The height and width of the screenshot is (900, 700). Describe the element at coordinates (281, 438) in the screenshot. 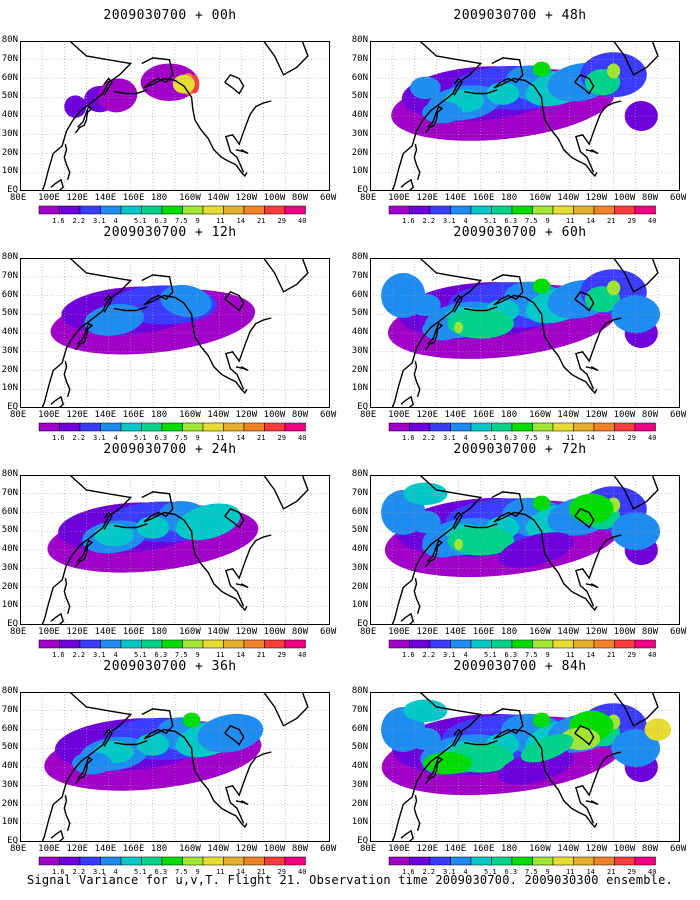

I see `colorbar-label: 29` at that location.